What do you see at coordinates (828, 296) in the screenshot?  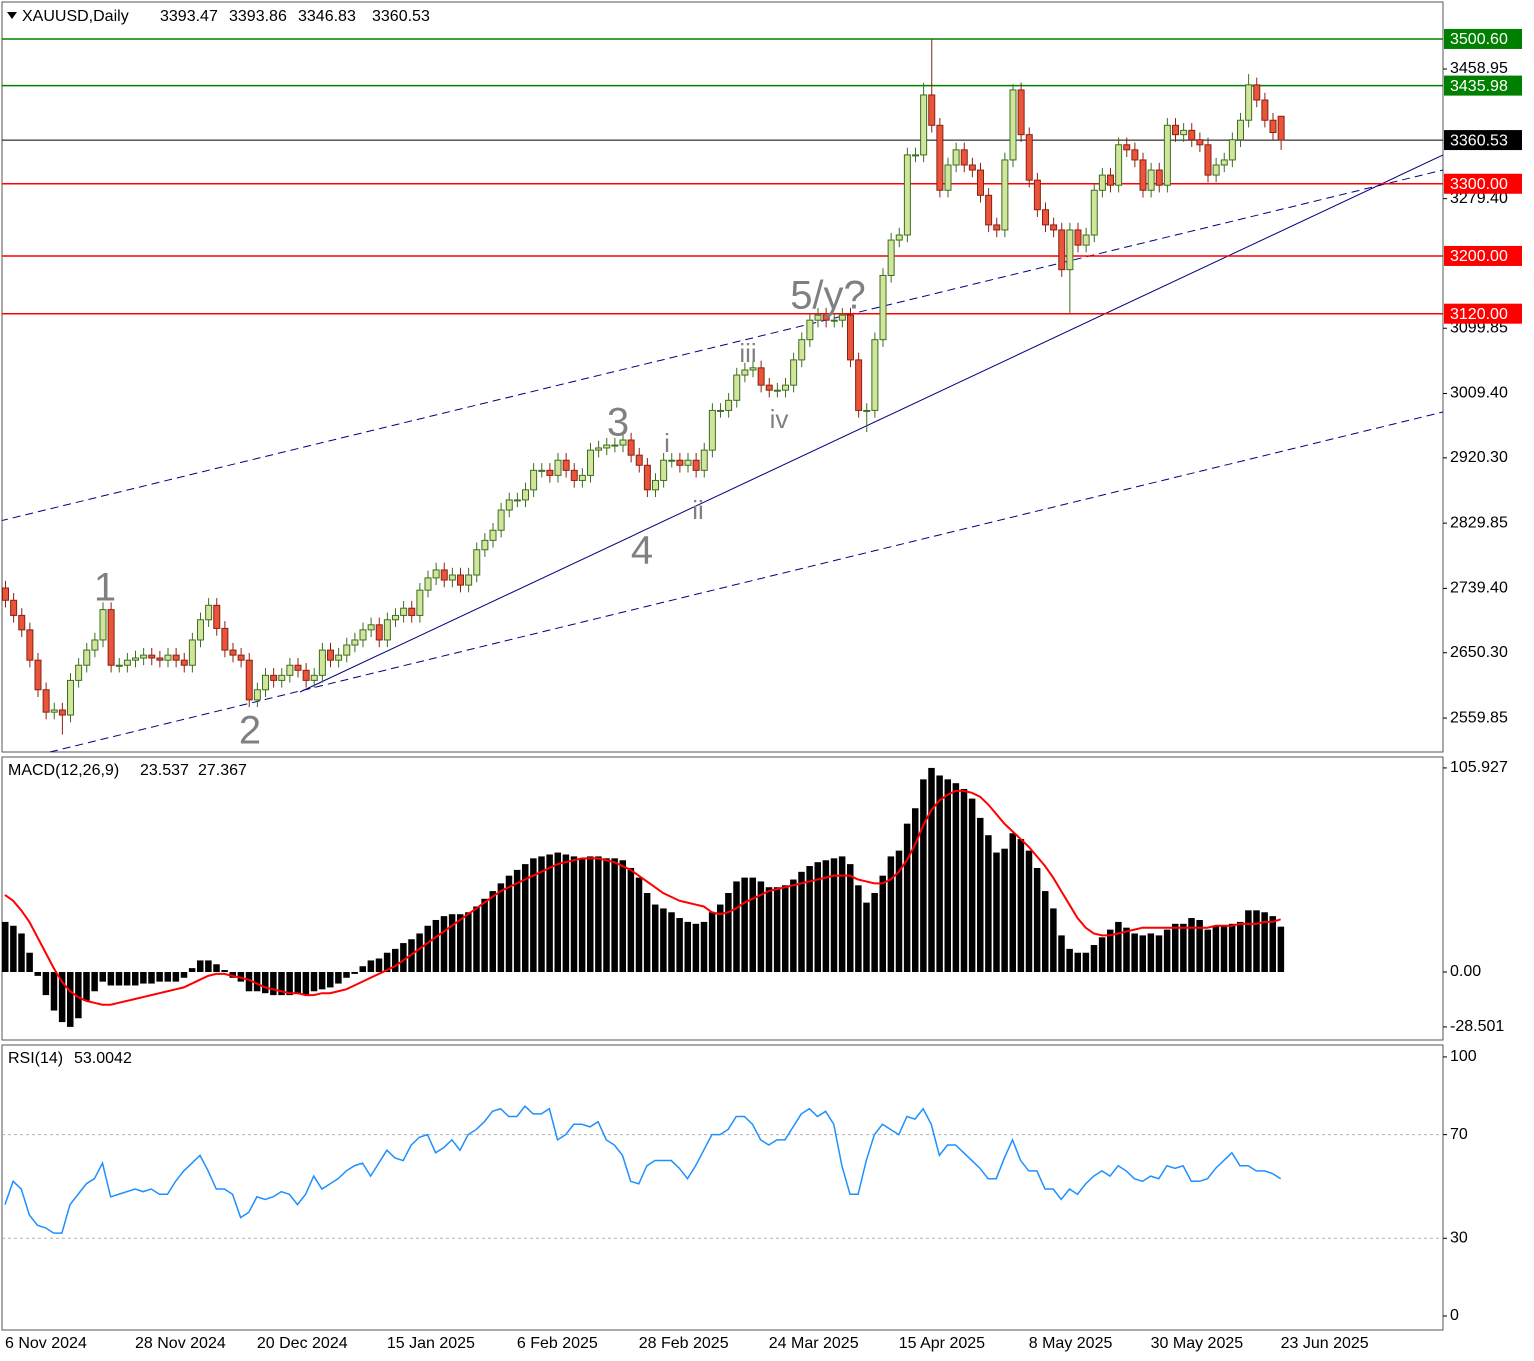 I see `wave-label: 5/y?` at bounding box center [828, 296].